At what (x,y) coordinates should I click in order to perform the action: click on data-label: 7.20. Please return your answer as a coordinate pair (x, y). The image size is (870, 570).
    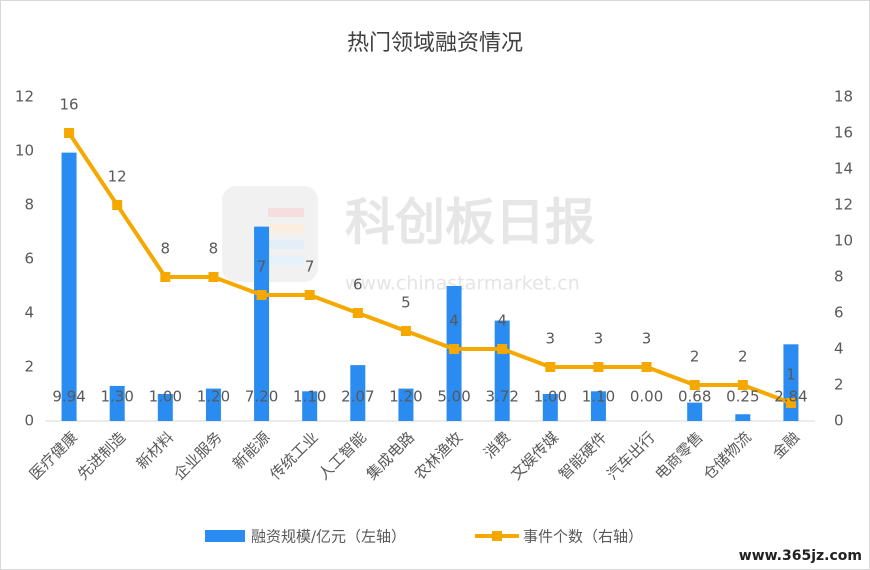
    Looking at the image, I should click on (261, 397).